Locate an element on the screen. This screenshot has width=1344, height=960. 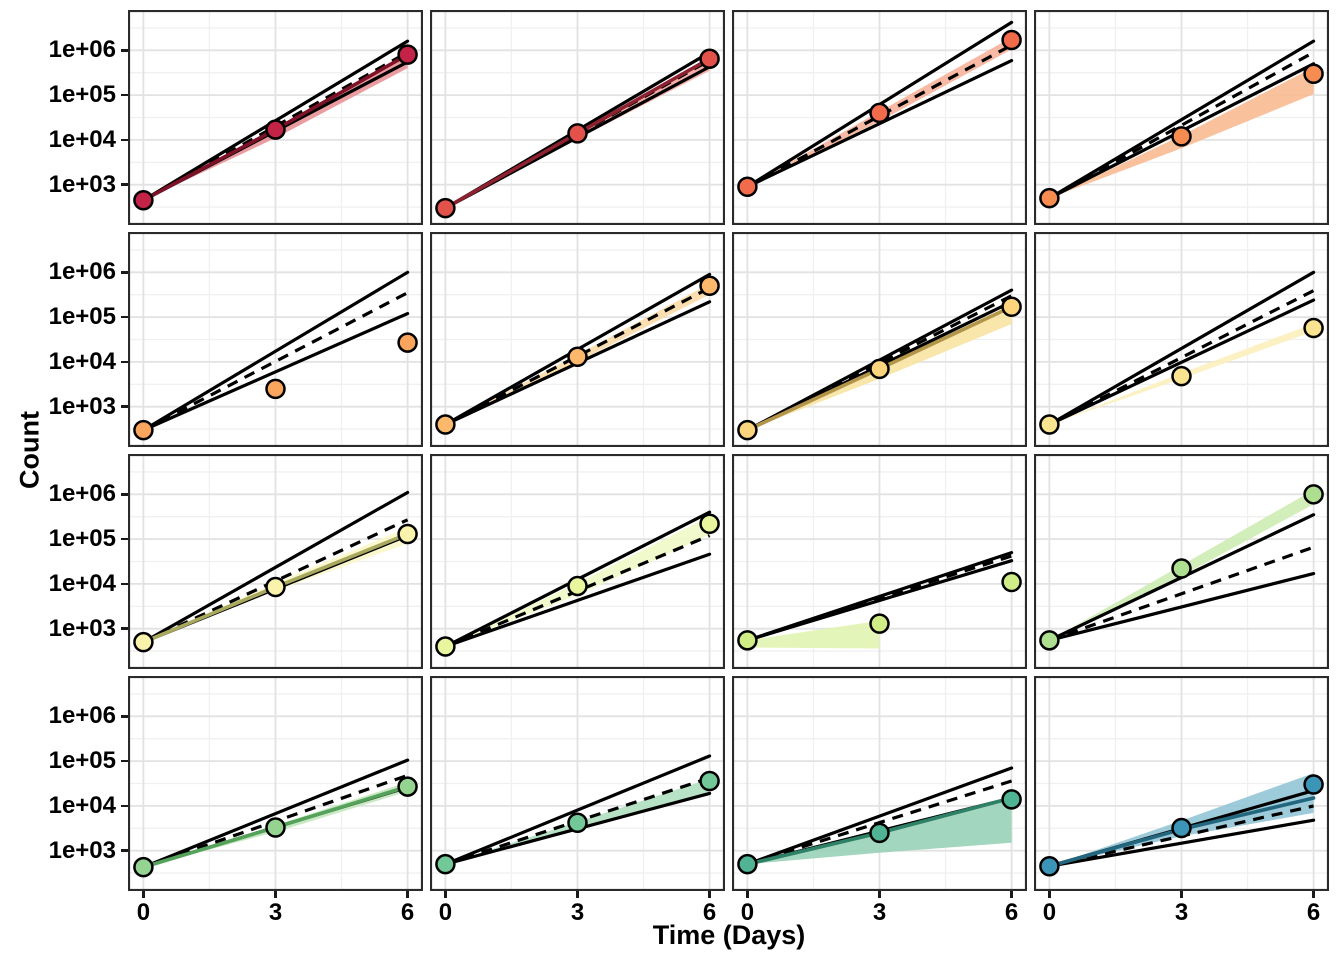
facet-panel-r4c4 is located at coordinates (1181, 783).